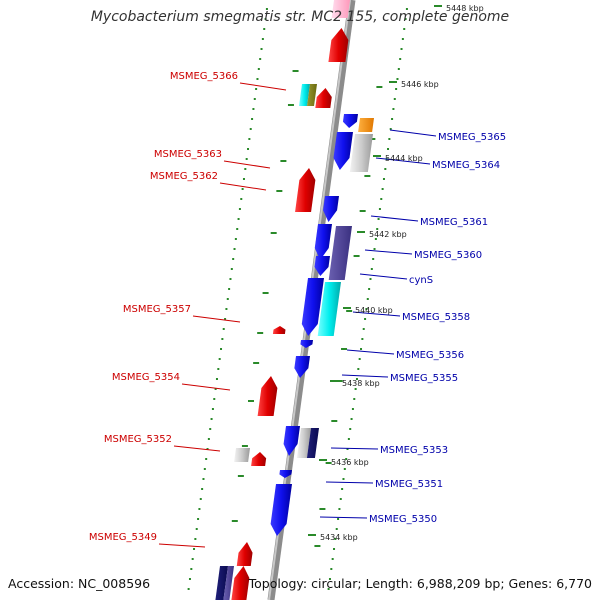  I want to click on gene-label-forward: MSMEG_5363, so click(188, 154).